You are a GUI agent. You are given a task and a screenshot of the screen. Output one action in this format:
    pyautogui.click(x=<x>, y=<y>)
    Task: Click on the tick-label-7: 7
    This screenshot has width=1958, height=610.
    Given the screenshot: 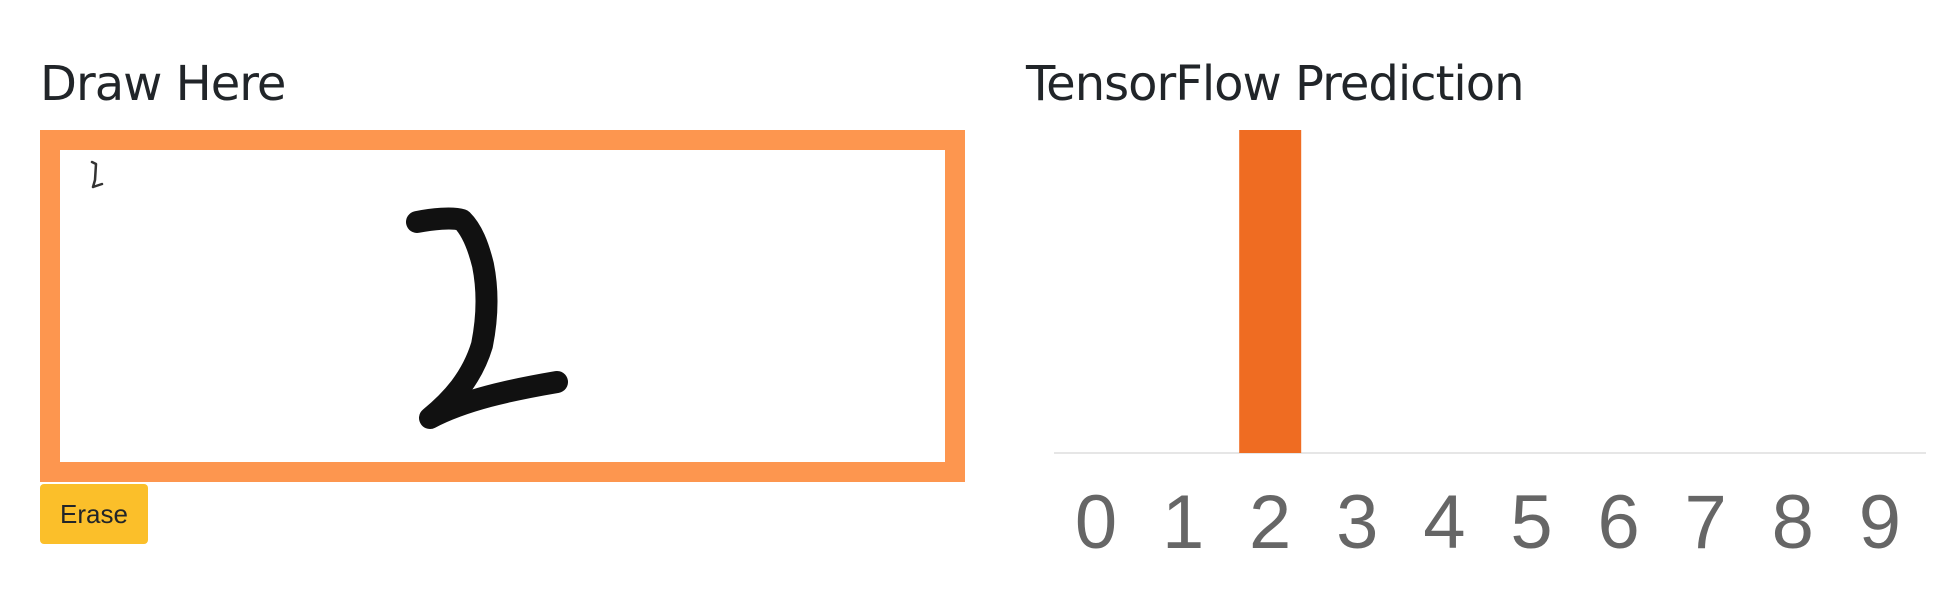 What is the action you would take?
    pyautogui.click(x=1706, y=522)
    